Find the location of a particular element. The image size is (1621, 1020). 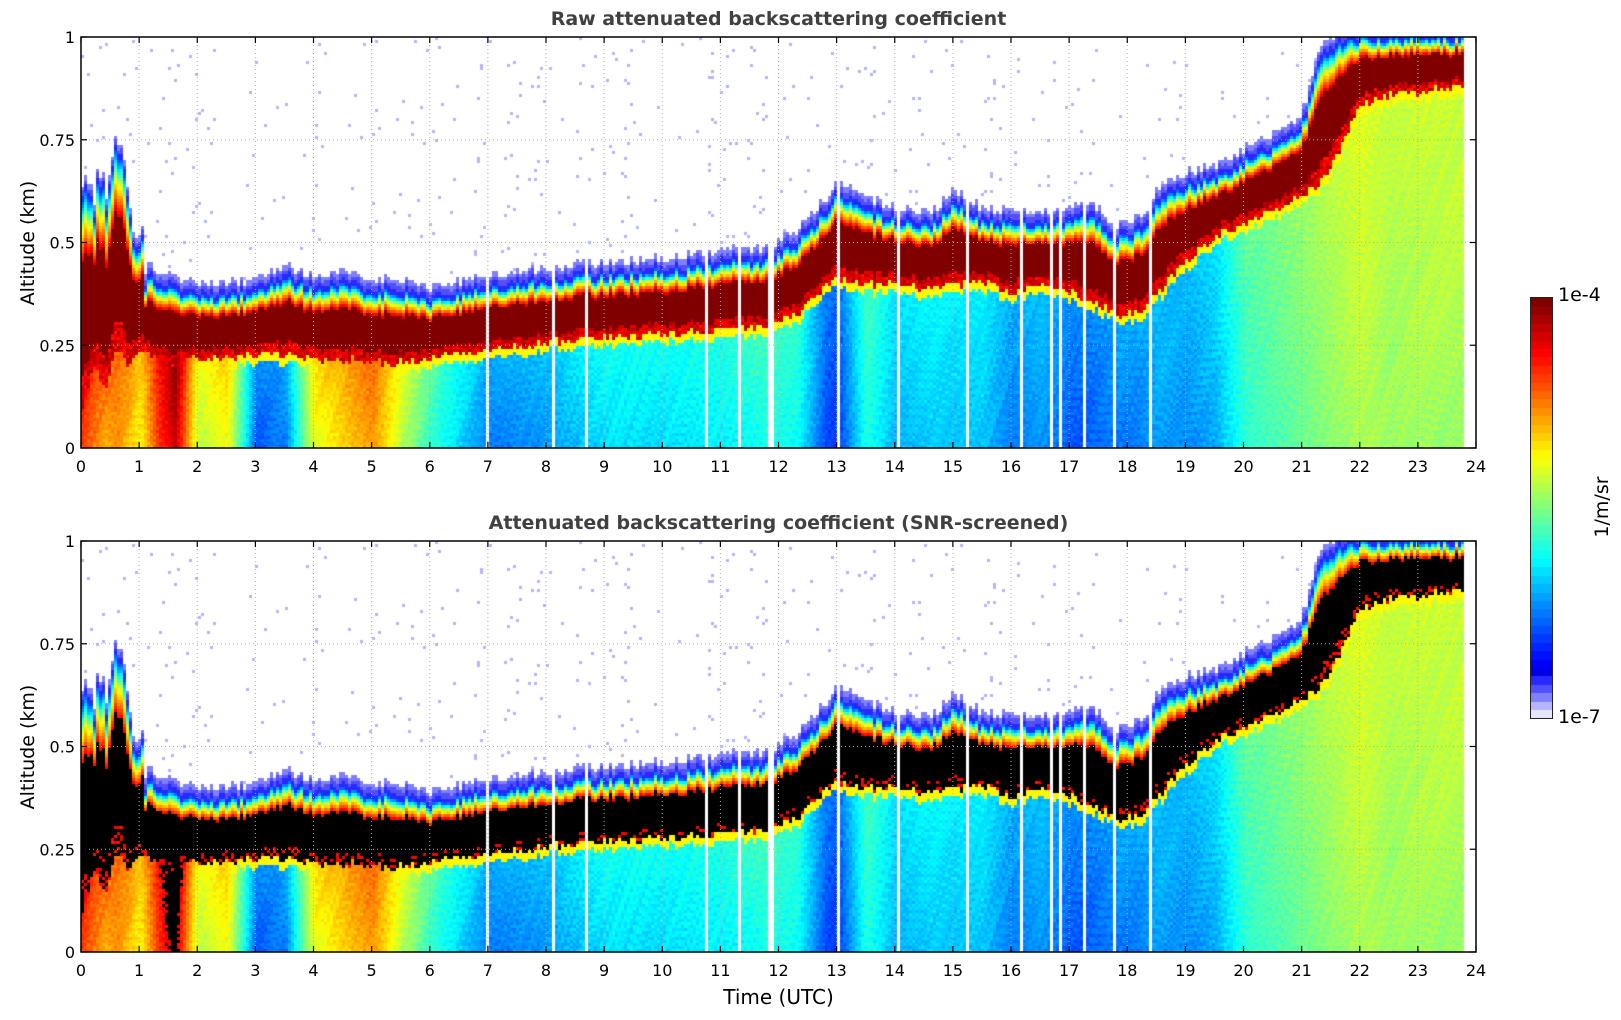

panel-2-ytick-label: 0.5 is located at coordinates (62, 747).